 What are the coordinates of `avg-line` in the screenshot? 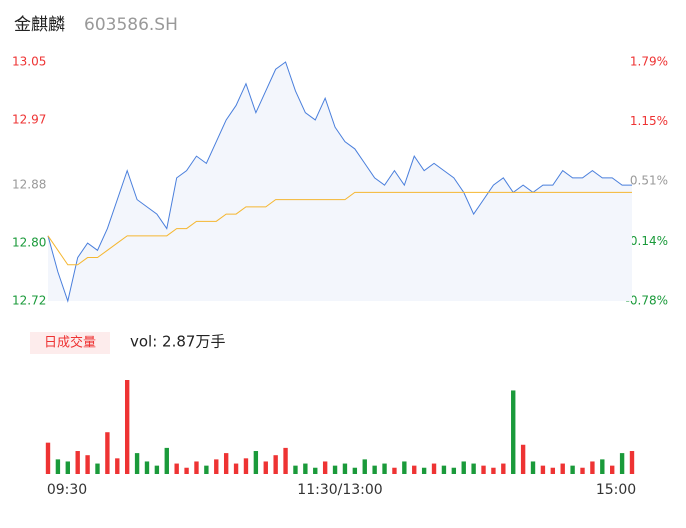 It's located at (339, 228).